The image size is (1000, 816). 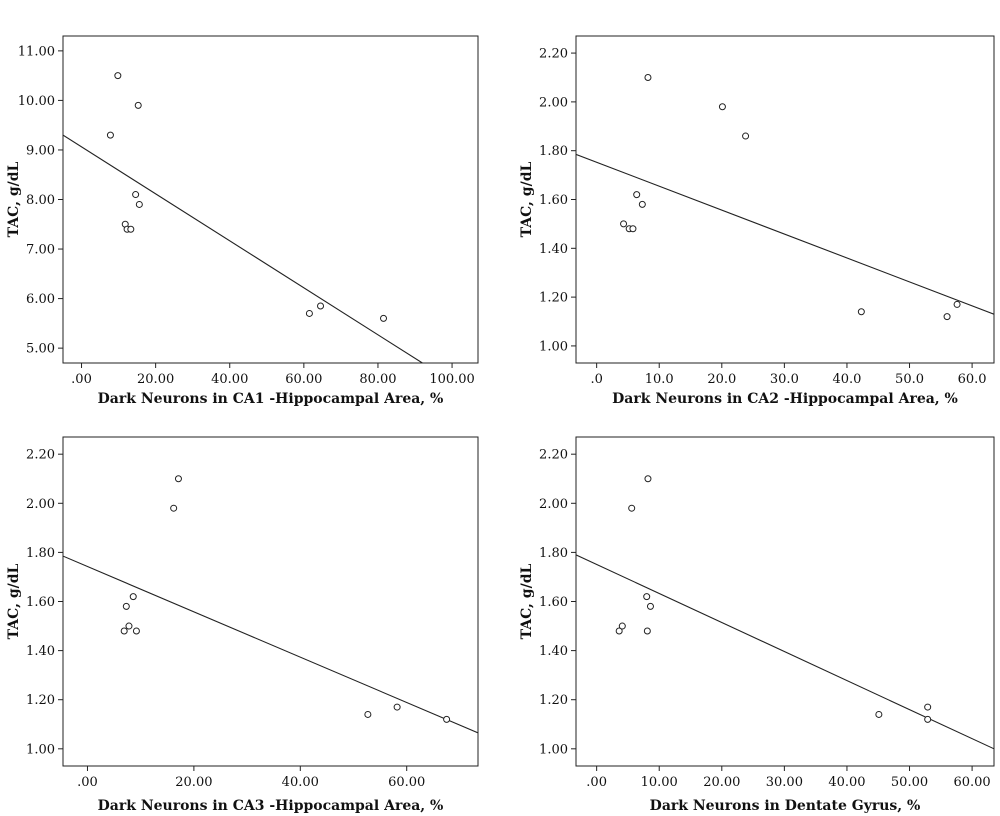 I want to click on x-tick-label: 50.0, so click(x=909, y=379).